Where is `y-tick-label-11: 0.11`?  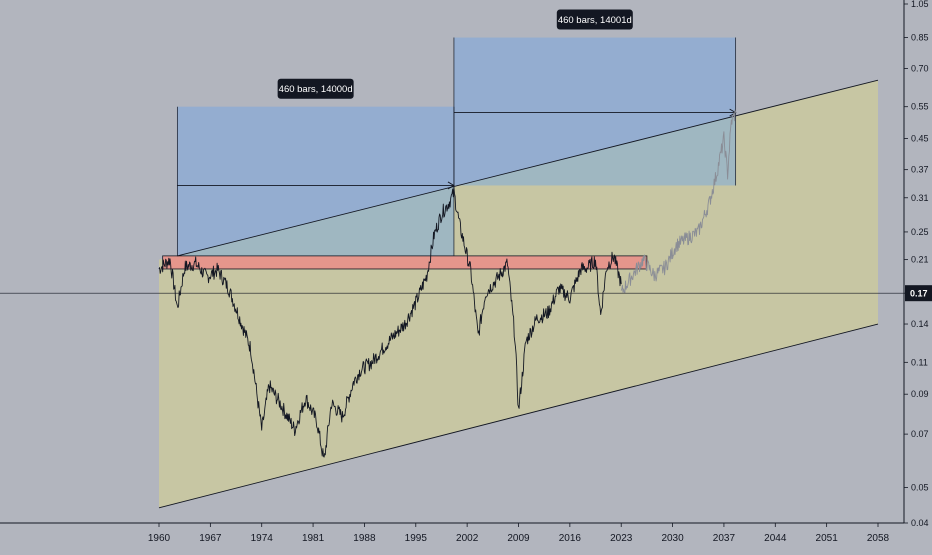 y-tick-label-11: 0.11 is located at coordinates (919, 362).